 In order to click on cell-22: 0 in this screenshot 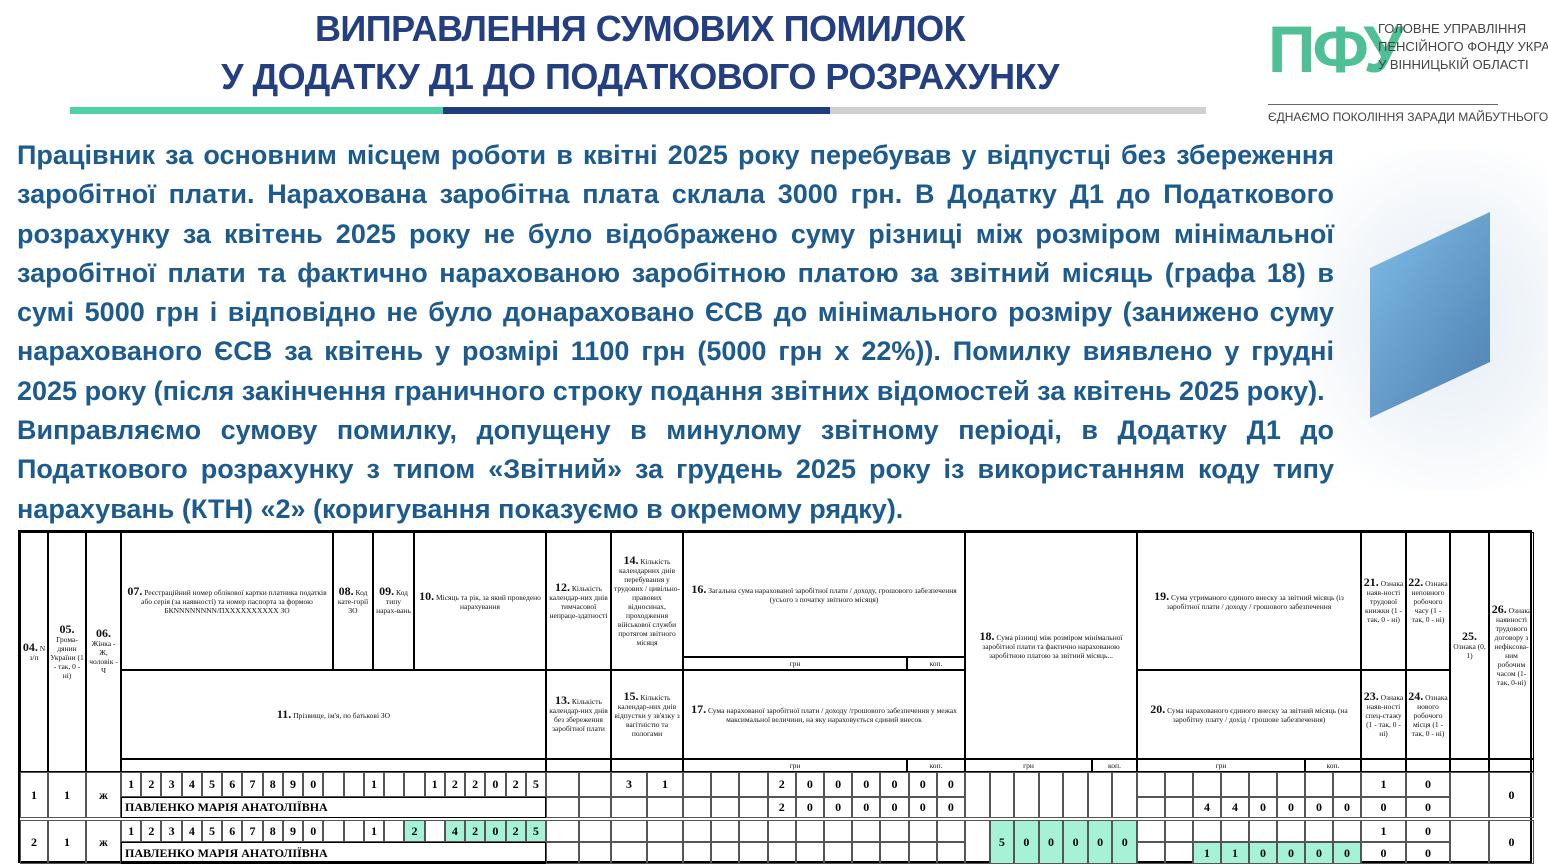, I will do `click(1428, 831)`.